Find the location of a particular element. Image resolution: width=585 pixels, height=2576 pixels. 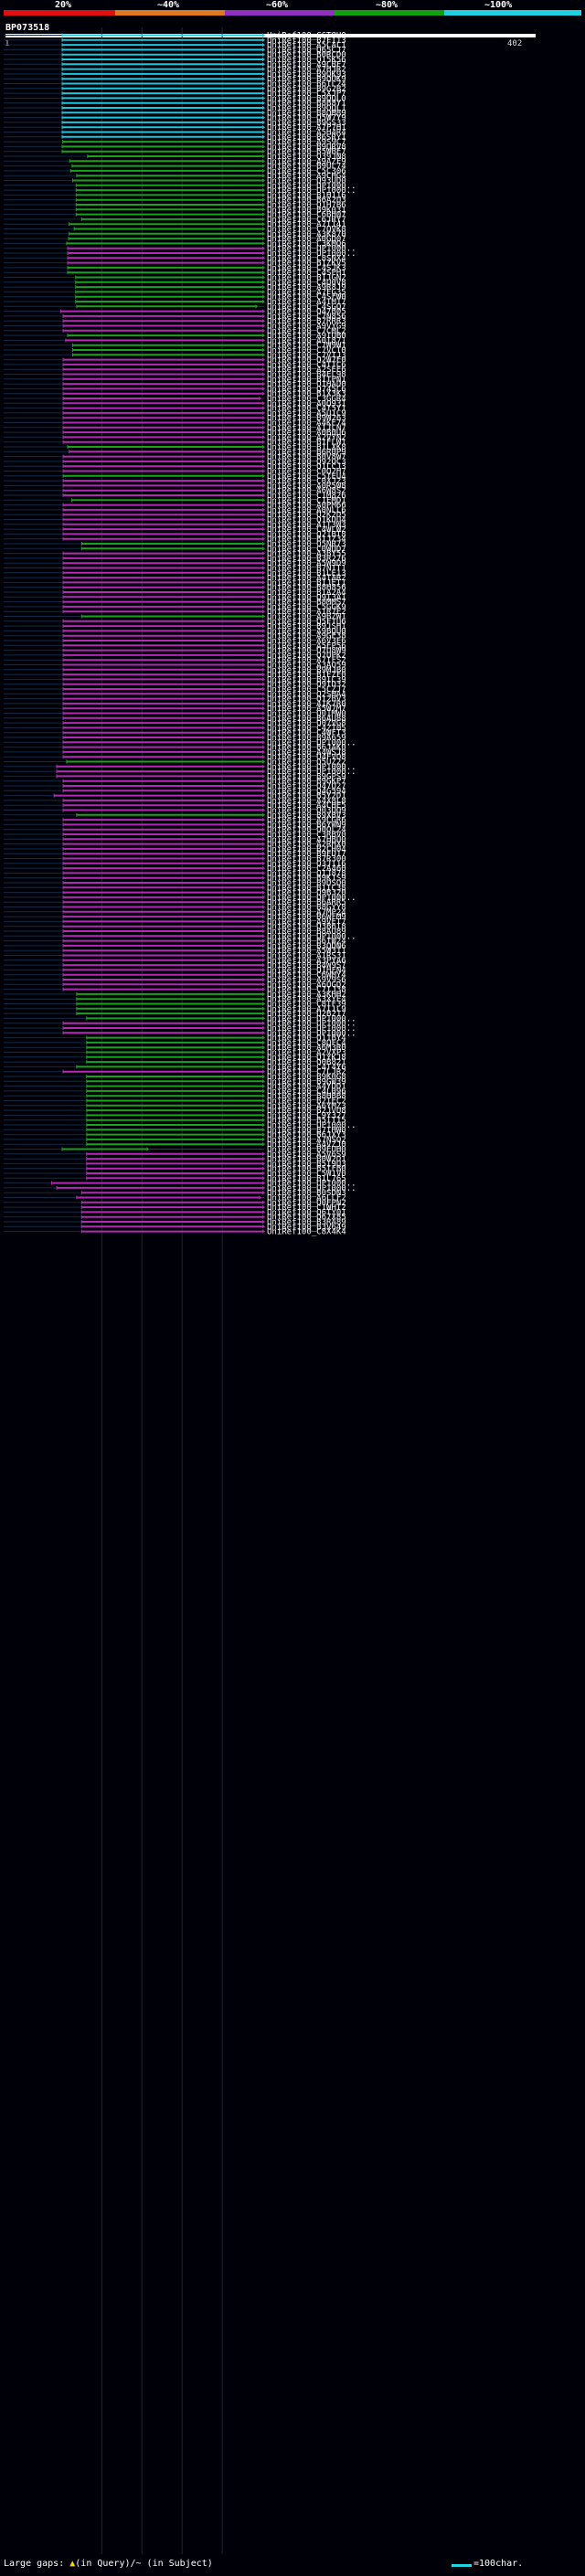

hit-label: UniRef100_B2IEC2 is located at coordinates (307, 1102).